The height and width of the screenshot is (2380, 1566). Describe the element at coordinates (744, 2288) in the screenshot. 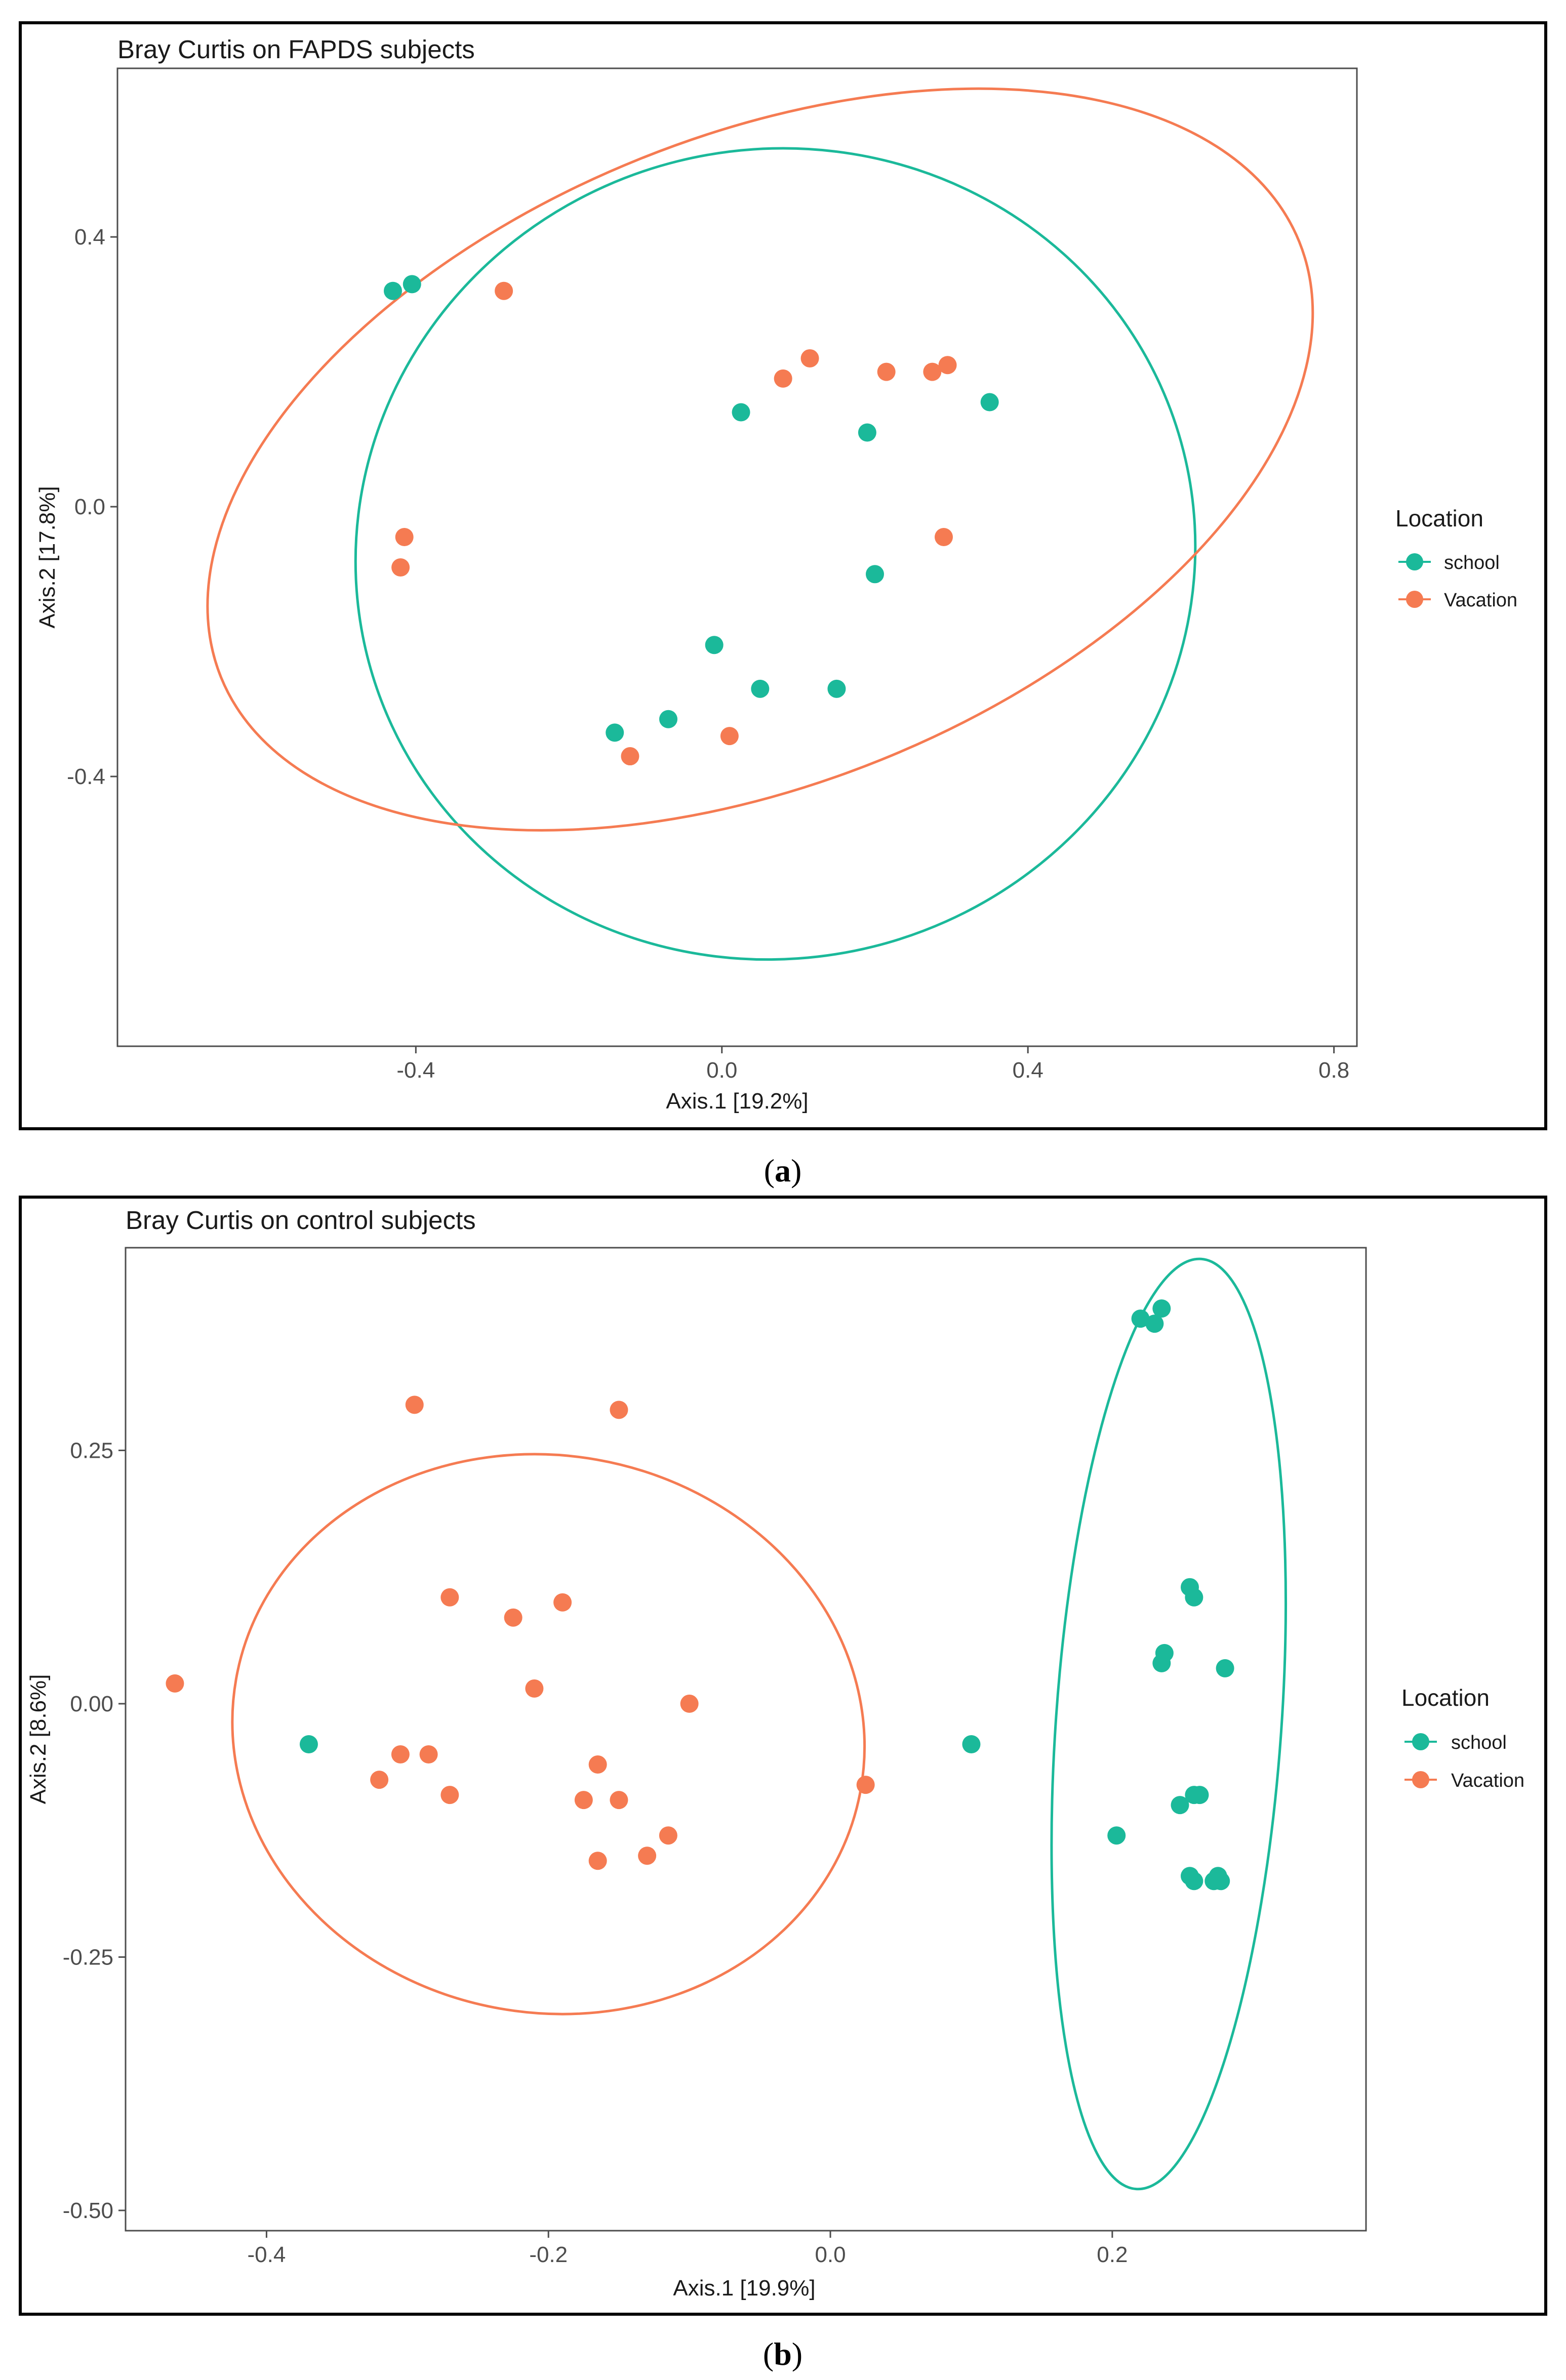

I see `panel-b-x-axis-label: Axis.1 [19.9%]` at that location.